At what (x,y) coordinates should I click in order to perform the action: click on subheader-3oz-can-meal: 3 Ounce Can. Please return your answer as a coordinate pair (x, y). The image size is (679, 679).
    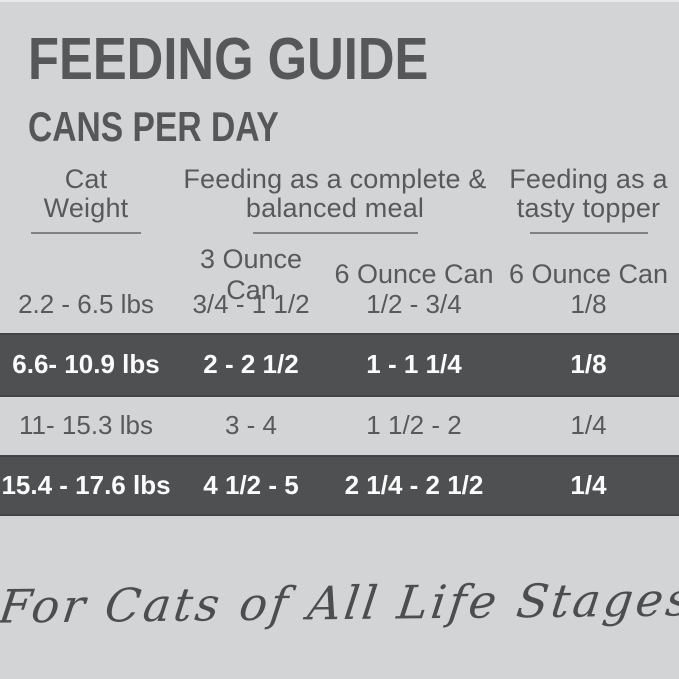
    Looking at the image, I should click on (251, 274).